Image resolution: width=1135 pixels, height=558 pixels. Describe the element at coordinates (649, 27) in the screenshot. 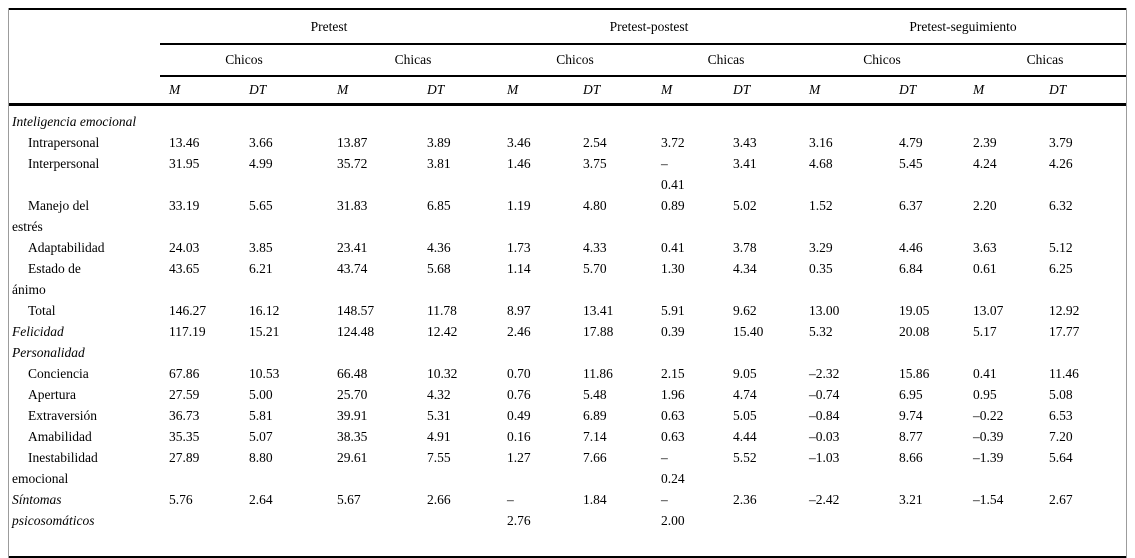

I see `col-group-pretest-postest: Pretest-postest` at that location.